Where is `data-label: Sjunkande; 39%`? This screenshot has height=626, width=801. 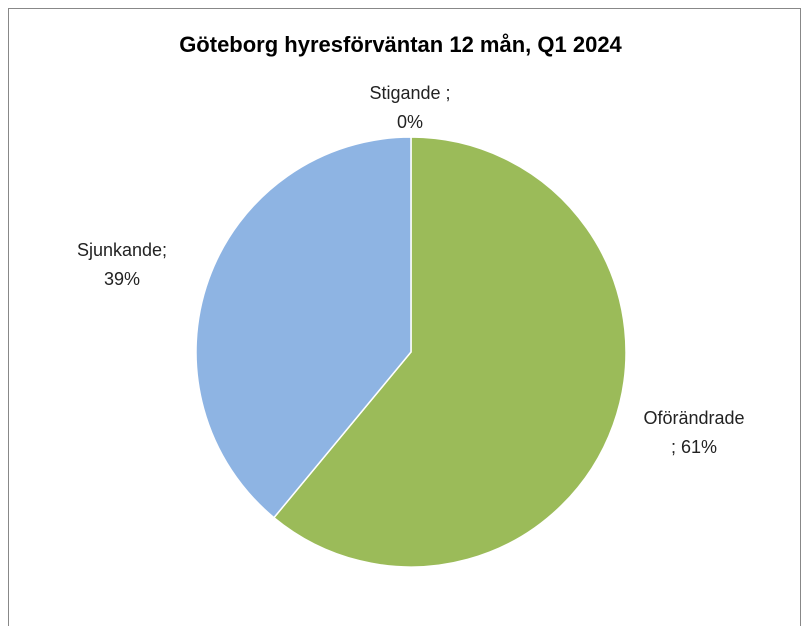
data-label: Sjunkande; 39% is located at coordinates (122, 264).